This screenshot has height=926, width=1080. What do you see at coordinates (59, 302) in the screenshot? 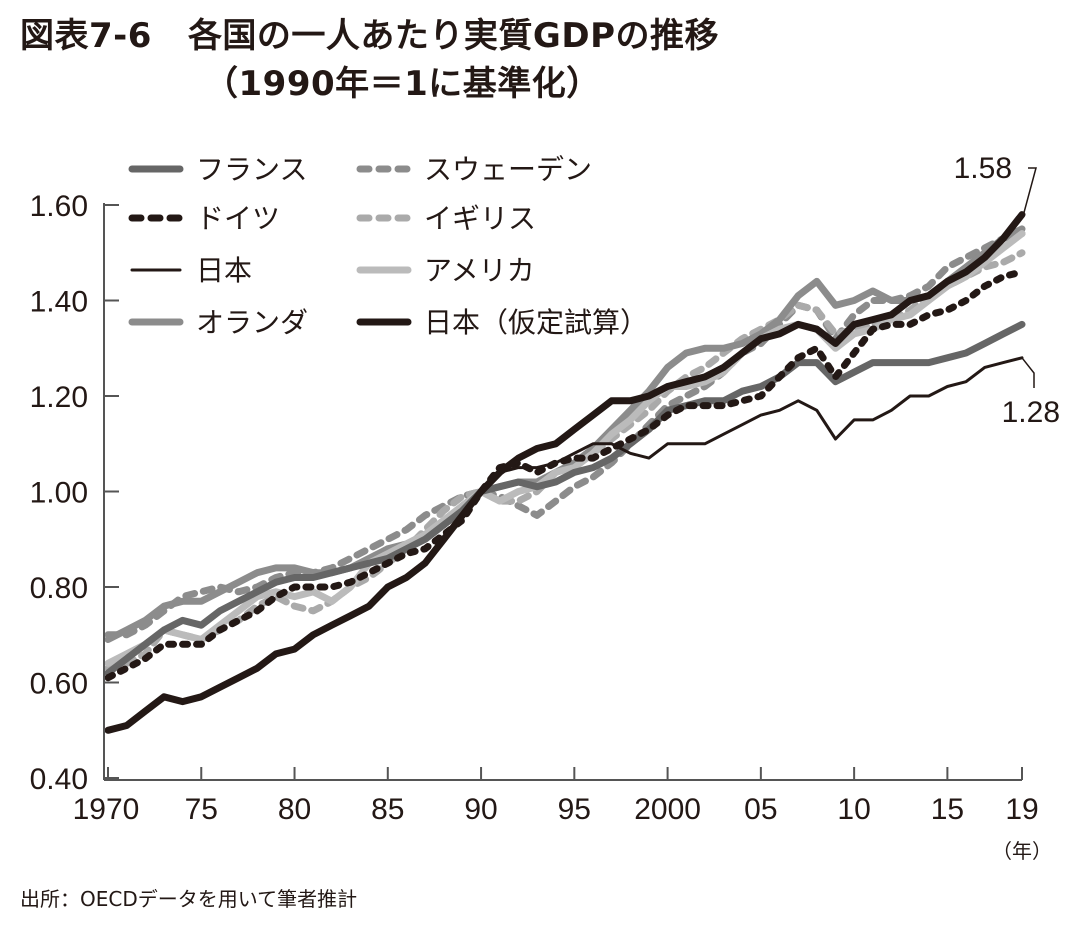
I see `y-tick-label: 1.40` at bounding box center [59, 302].